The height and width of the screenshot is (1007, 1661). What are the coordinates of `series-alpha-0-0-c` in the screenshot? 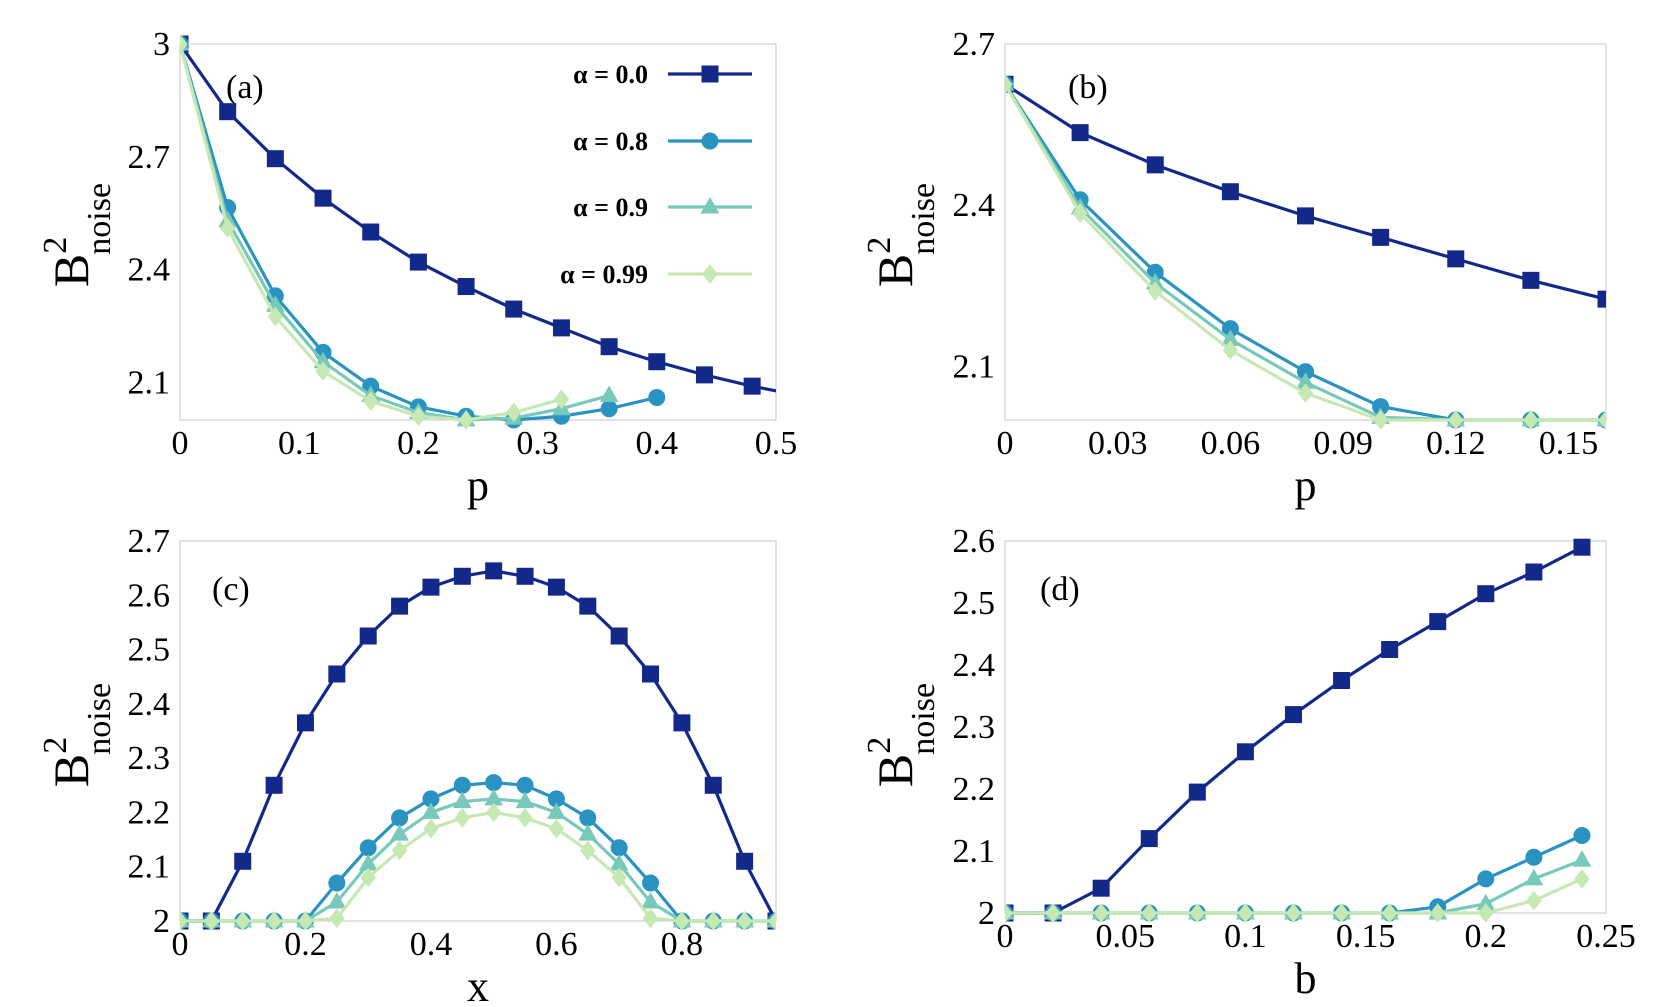 It's located at (478, 746).